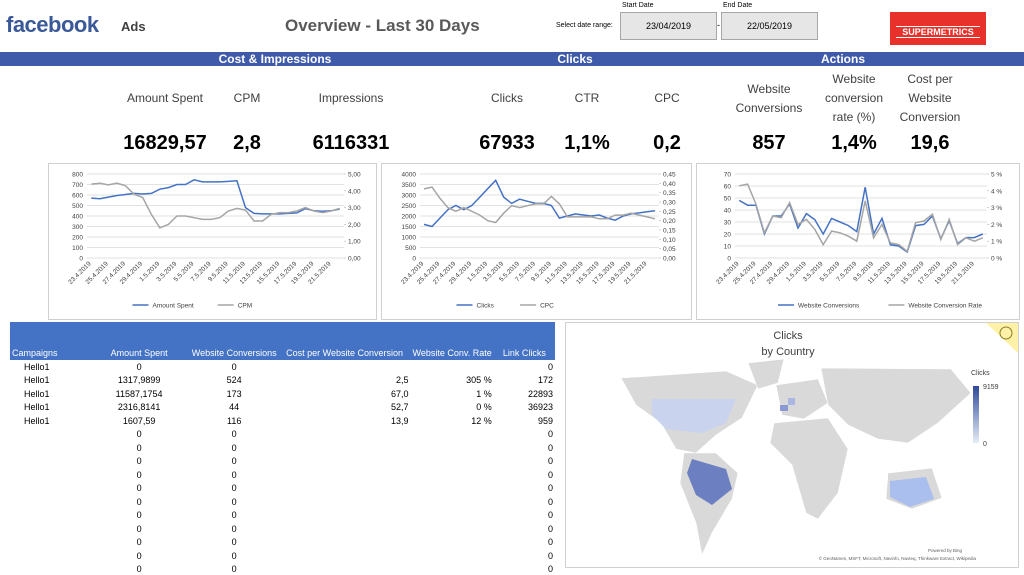 This screenshot has height=575, width=1024. What do you see at coordinates (587, 98) in the screenshot?
I see `kpi-label: CTR` at bounding box center [587, 98].